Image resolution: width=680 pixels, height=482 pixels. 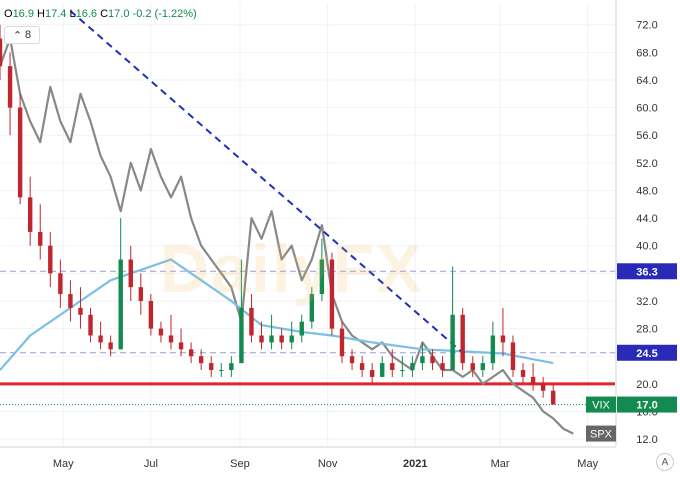 I want to click on y-tick-label: 56.0, so click(x=646, y=136).